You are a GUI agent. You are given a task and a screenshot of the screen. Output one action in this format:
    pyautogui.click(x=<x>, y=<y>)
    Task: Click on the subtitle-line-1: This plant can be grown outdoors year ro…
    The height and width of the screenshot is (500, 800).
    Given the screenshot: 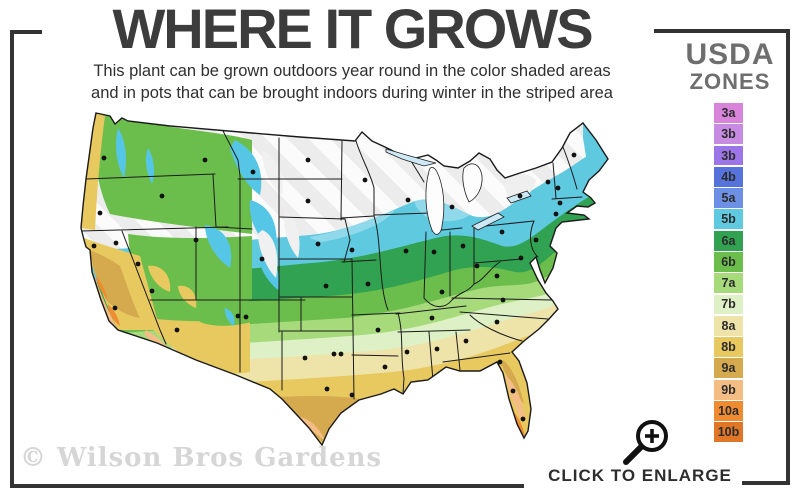 What is the action you would take?
    pyautogui.click(x=352, y=71)
    